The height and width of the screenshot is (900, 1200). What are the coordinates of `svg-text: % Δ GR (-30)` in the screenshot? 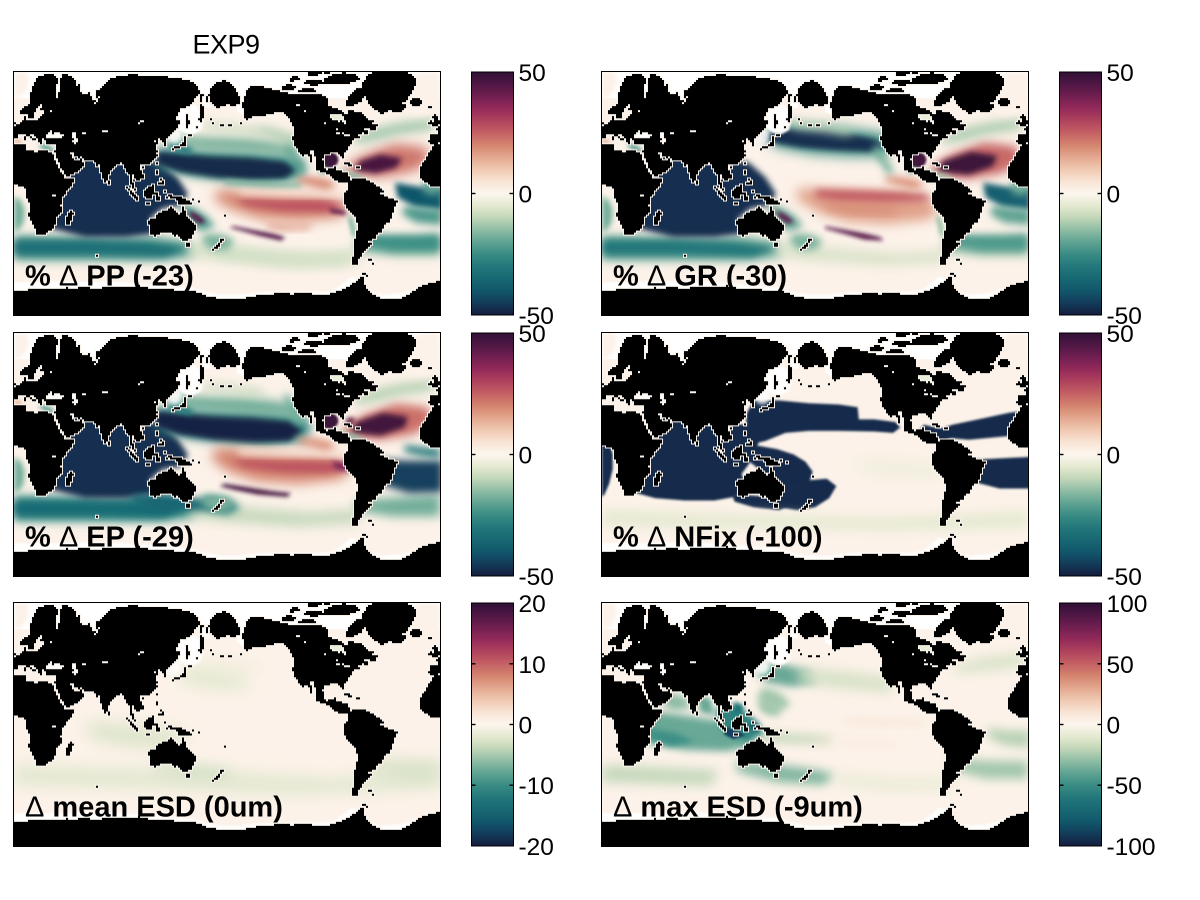 It's located at (700, 277).